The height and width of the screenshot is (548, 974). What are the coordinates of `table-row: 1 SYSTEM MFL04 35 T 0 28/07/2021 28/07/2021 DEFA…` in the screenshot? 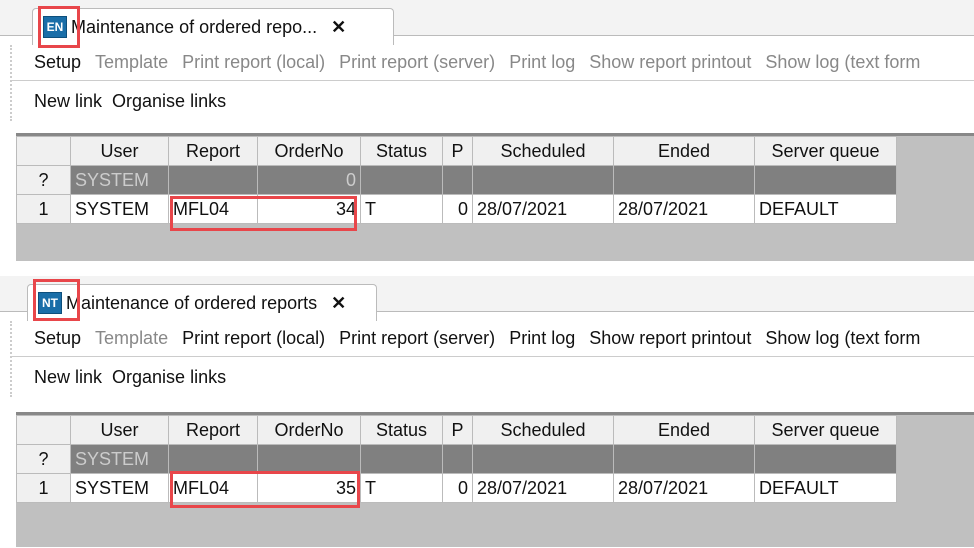 It's located at (456, 488).